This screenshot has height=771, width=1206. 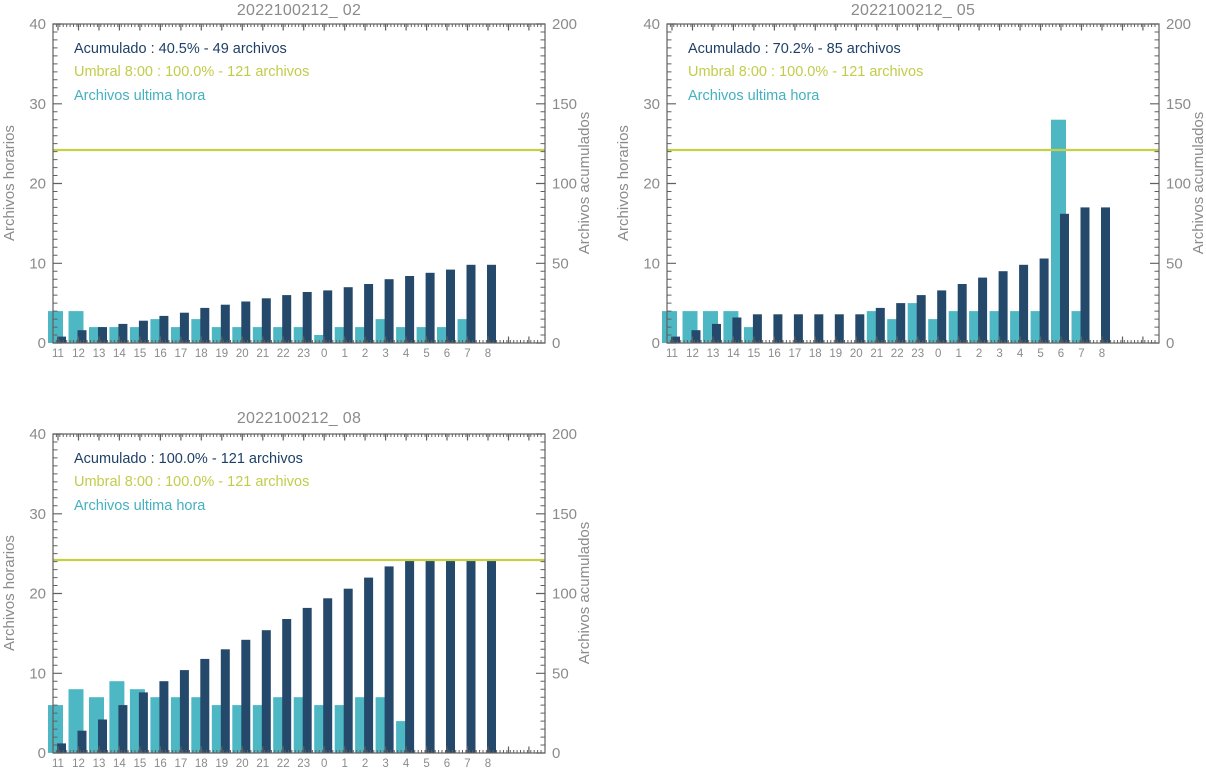 What do you see at coordinates (564, 514) in the screenshot?
I see `y-tick-label-right: 150` at bounding box center [564, 514].